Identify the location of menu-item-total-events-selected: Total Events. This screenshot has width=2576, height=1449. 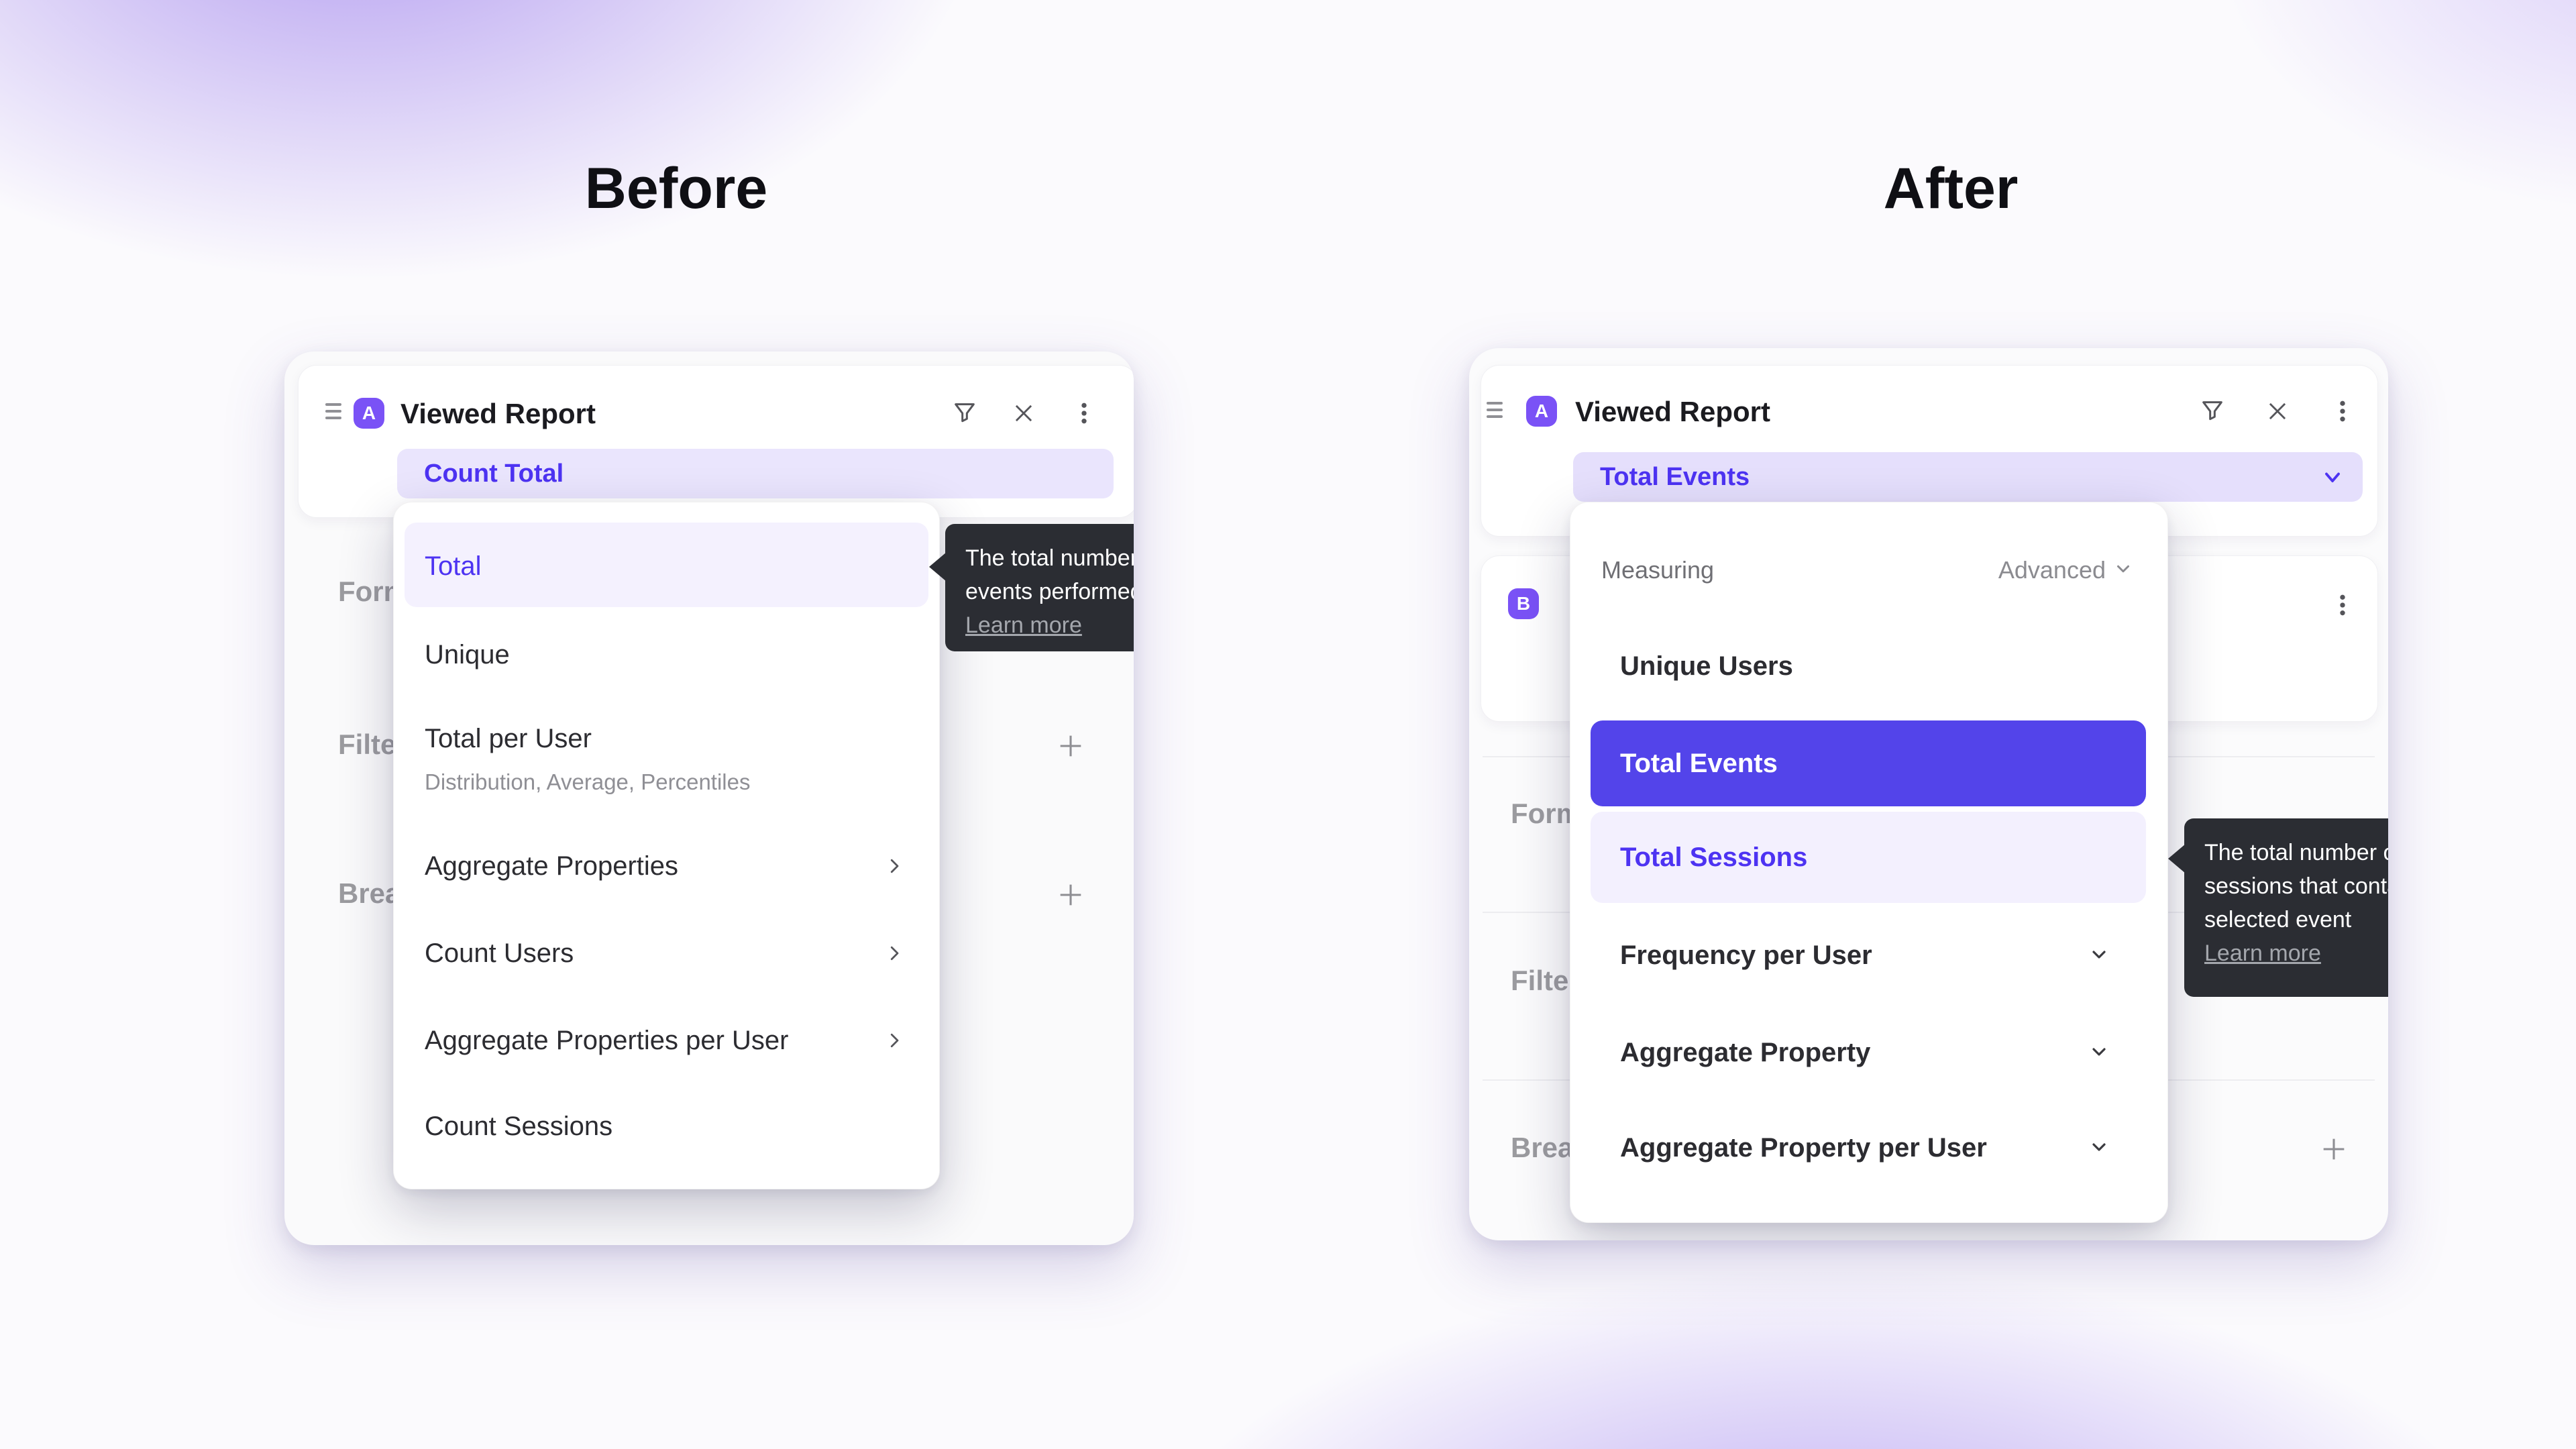
(1868, 763).